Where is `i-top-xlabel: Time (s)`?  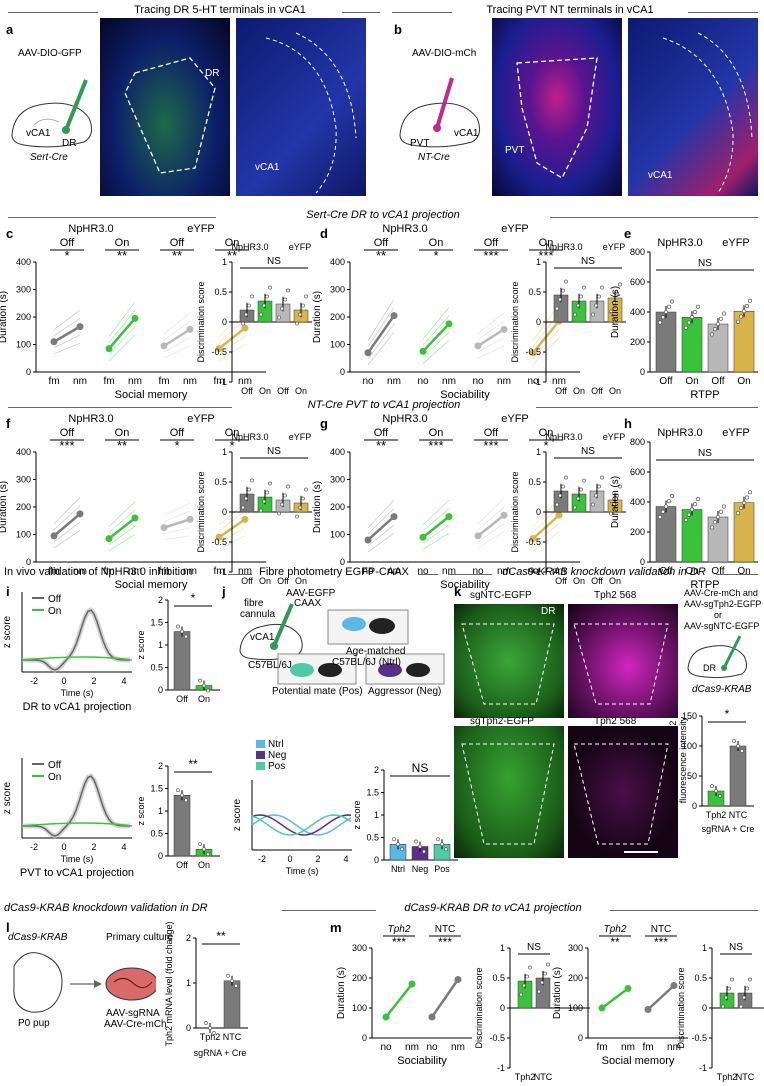 i-top-xlabel: Time (s) is located at coordinates (77, 693).